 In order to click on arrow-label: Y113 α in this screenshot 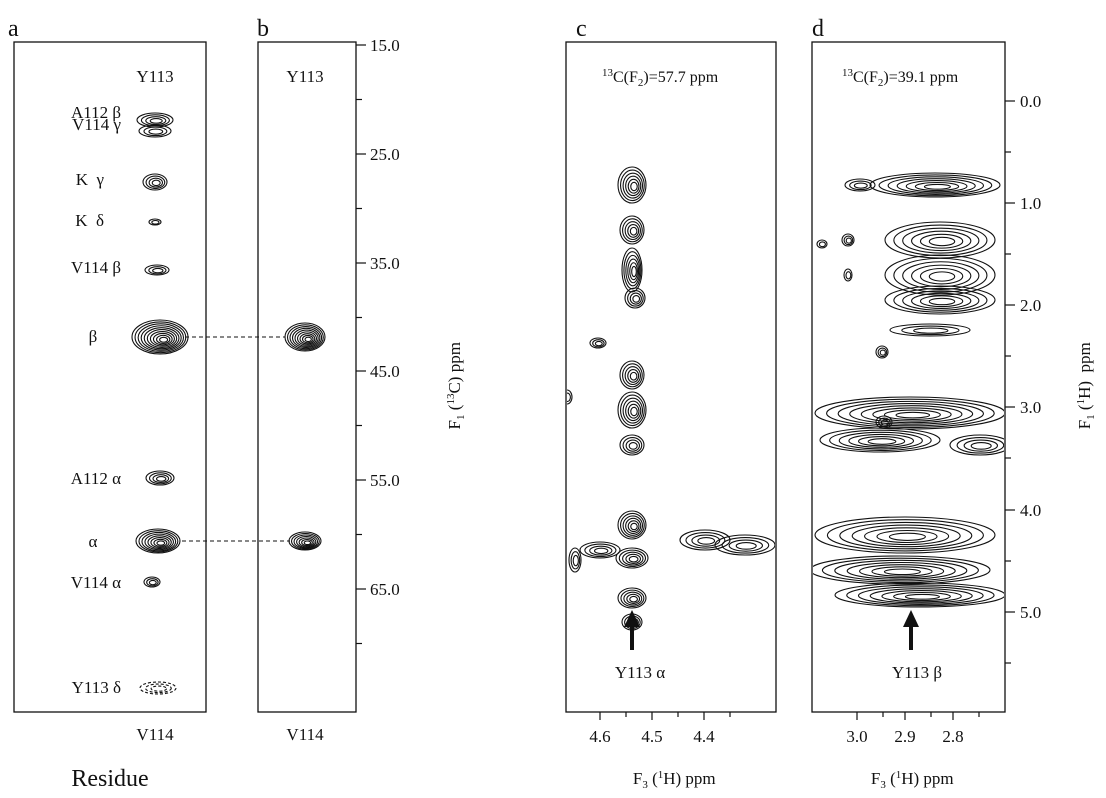, I will do `click(640, 672)`.